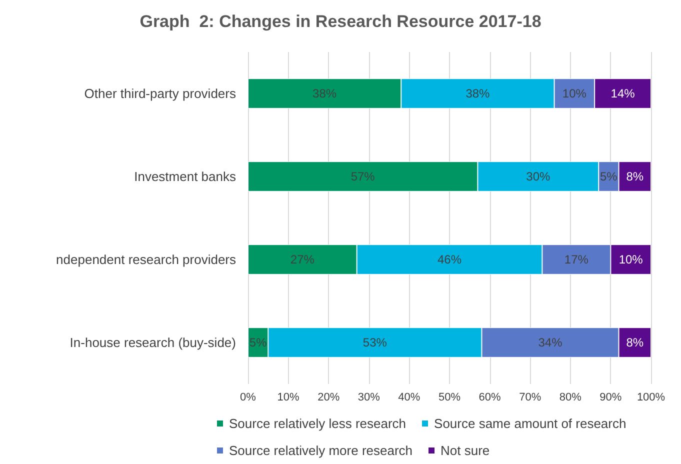 The image size is (681, 464). What do you see at coordinates (317, 423) in the screenshot?
I see `legend-label: Source relatively less research` at bounding box center [317, 423].